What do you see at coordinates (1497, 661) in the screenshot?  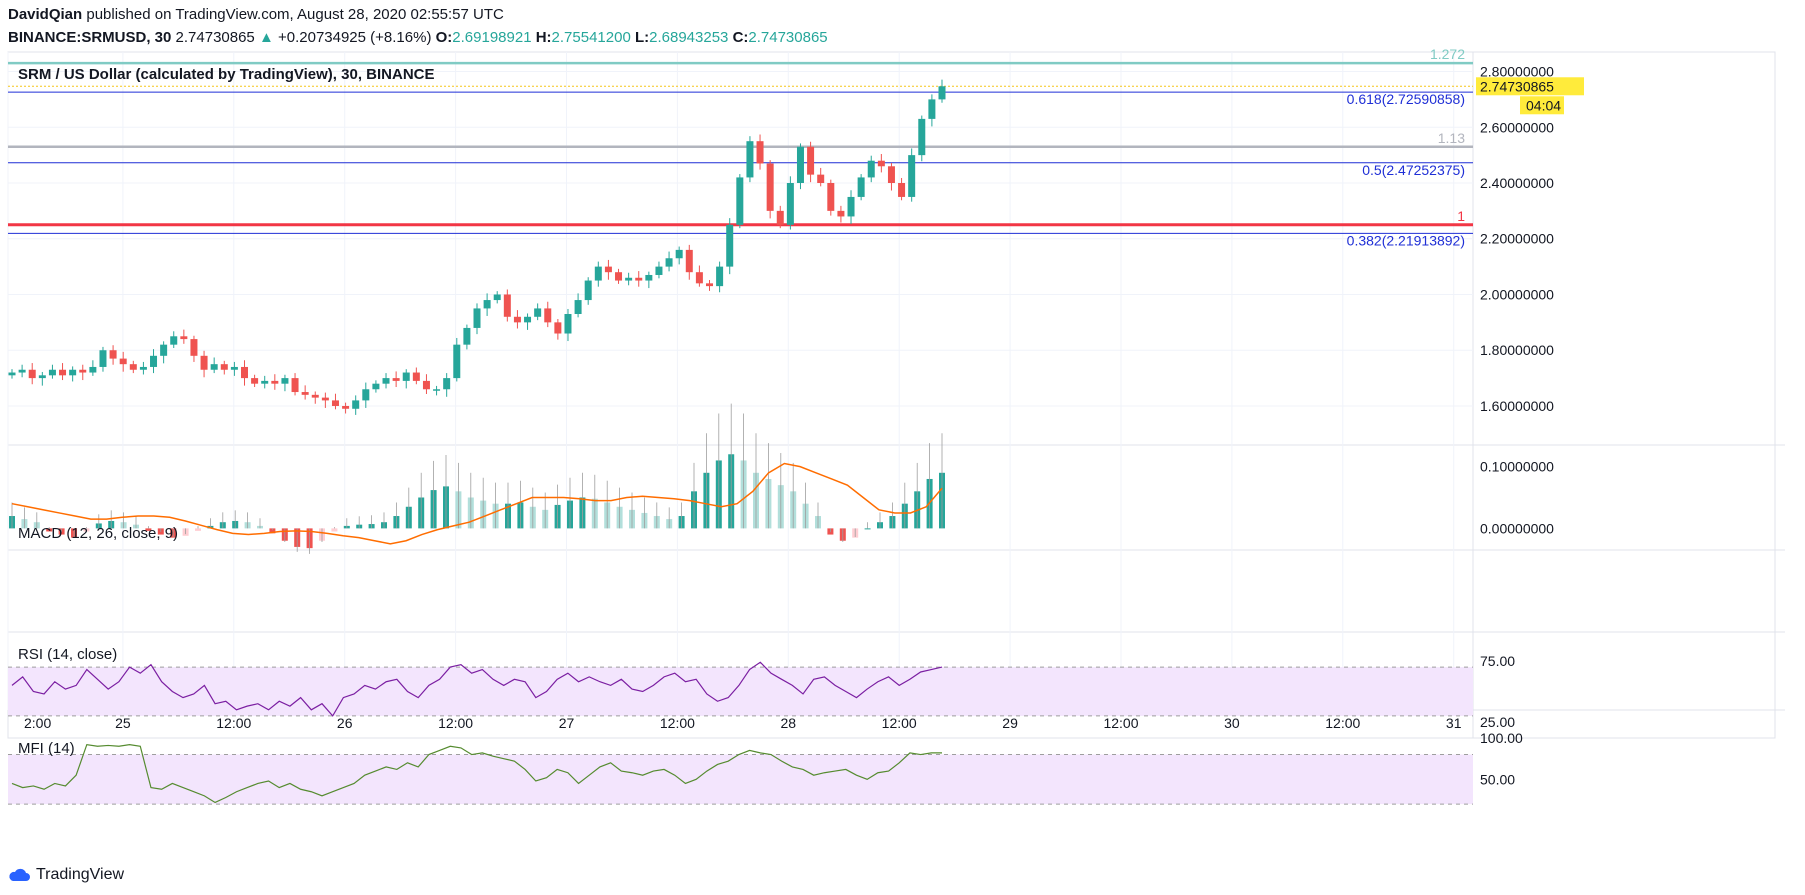 I see `rsi-tick-label: 75.00` at bounding box center [1497, 661].